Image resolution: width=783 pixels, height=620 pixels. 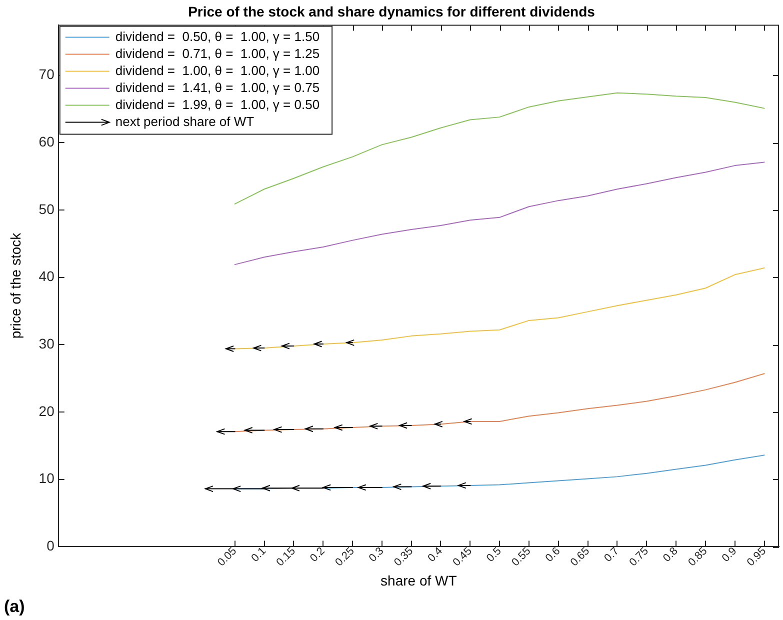 What do you see at coordinates (46, 276) in the screenshot?
I see `y-tick-label: 40` at bounding box center [46, 276].